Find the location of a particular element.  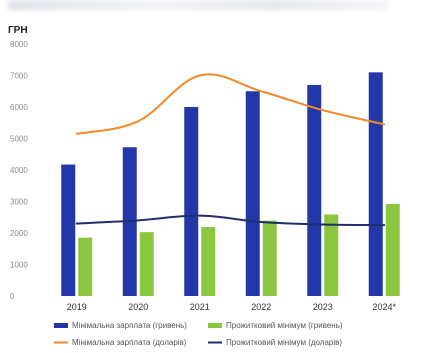

legend-label: Прожитковий мінімум (доларів) is located at coordinates (284, 342).